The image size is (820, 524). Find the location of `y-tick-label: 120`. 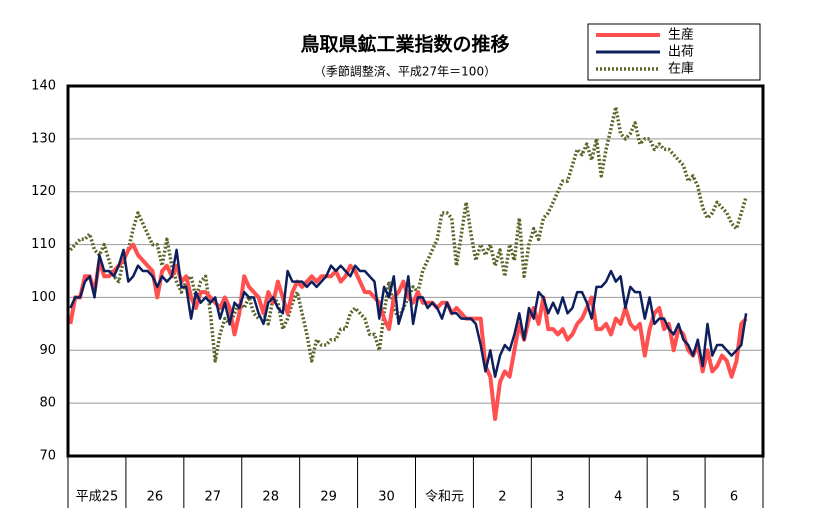

y-tick-label: 120 is located at coordinates (43, 191).